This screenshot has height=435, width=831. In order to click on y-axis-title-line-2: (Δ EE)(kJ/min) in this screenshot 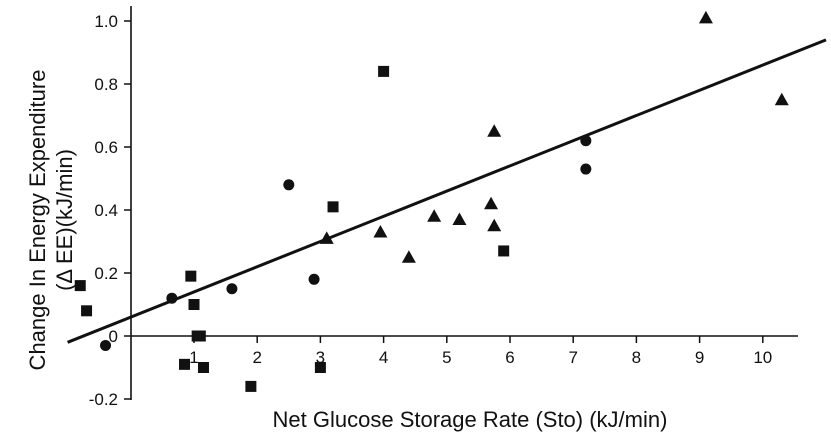, I will do `click(64, 220)`.